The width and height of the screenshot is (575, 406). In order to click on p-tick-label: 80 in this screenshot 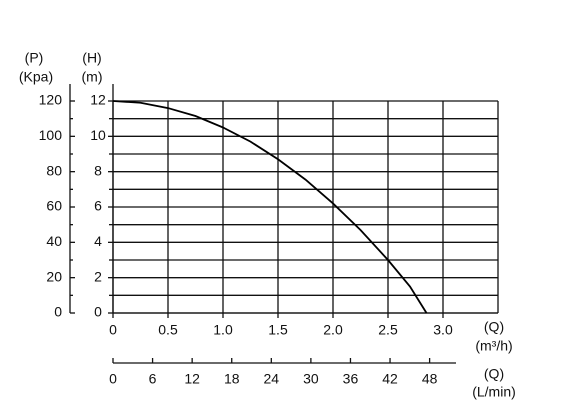, I will do `click(54, 170)`.